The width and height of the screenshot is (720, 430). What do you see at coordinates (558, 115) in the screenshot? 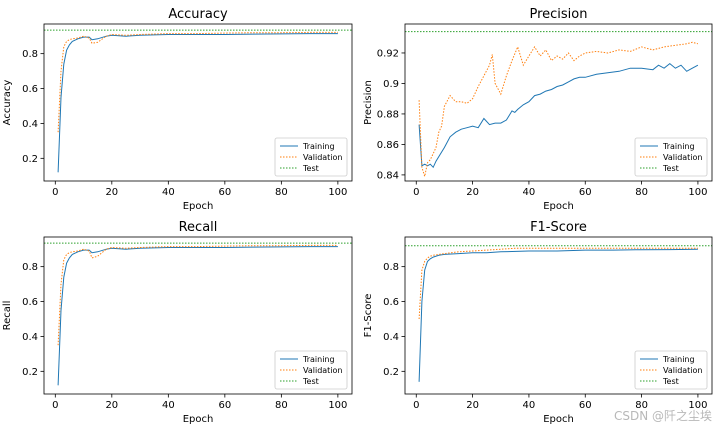
I see `precision-training-line` at bounding box center [558, 115].